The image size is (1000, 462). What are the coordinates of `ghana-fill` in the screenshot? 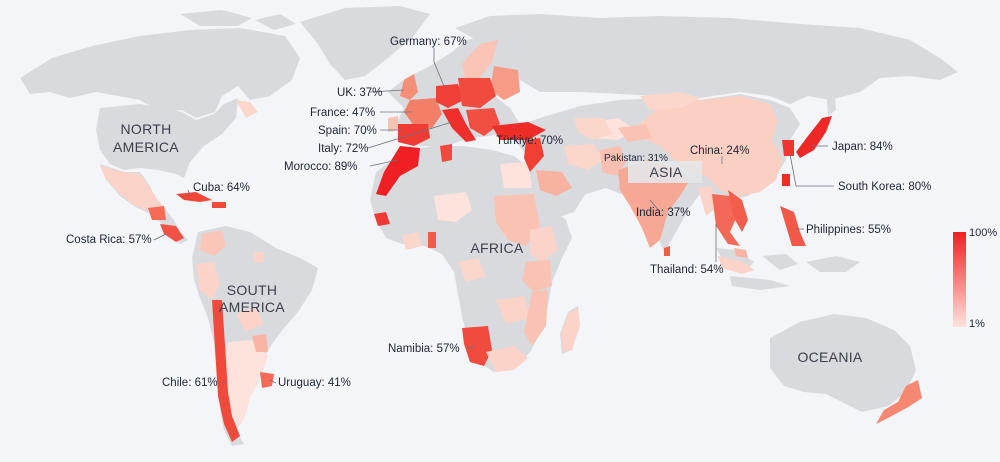 It's located at (432, 240).